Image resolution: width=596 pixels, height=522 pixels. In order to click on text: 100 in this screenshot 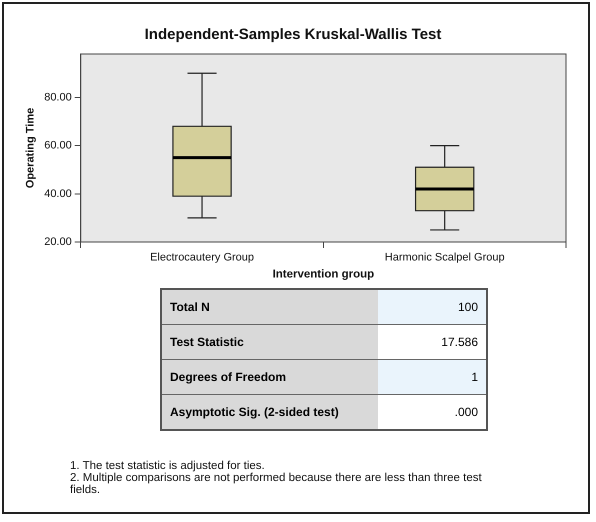, I will do `click(468, 307)`.